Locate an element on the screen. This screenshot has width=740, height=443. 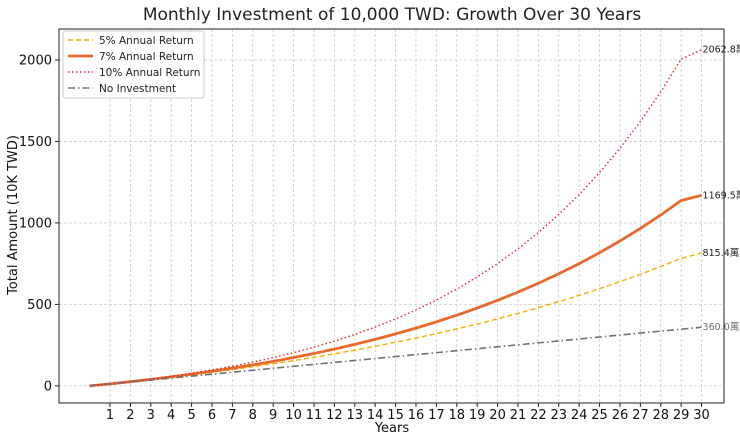
series-end-label-3: 360.0萬 is located at coordinates (721, 327).